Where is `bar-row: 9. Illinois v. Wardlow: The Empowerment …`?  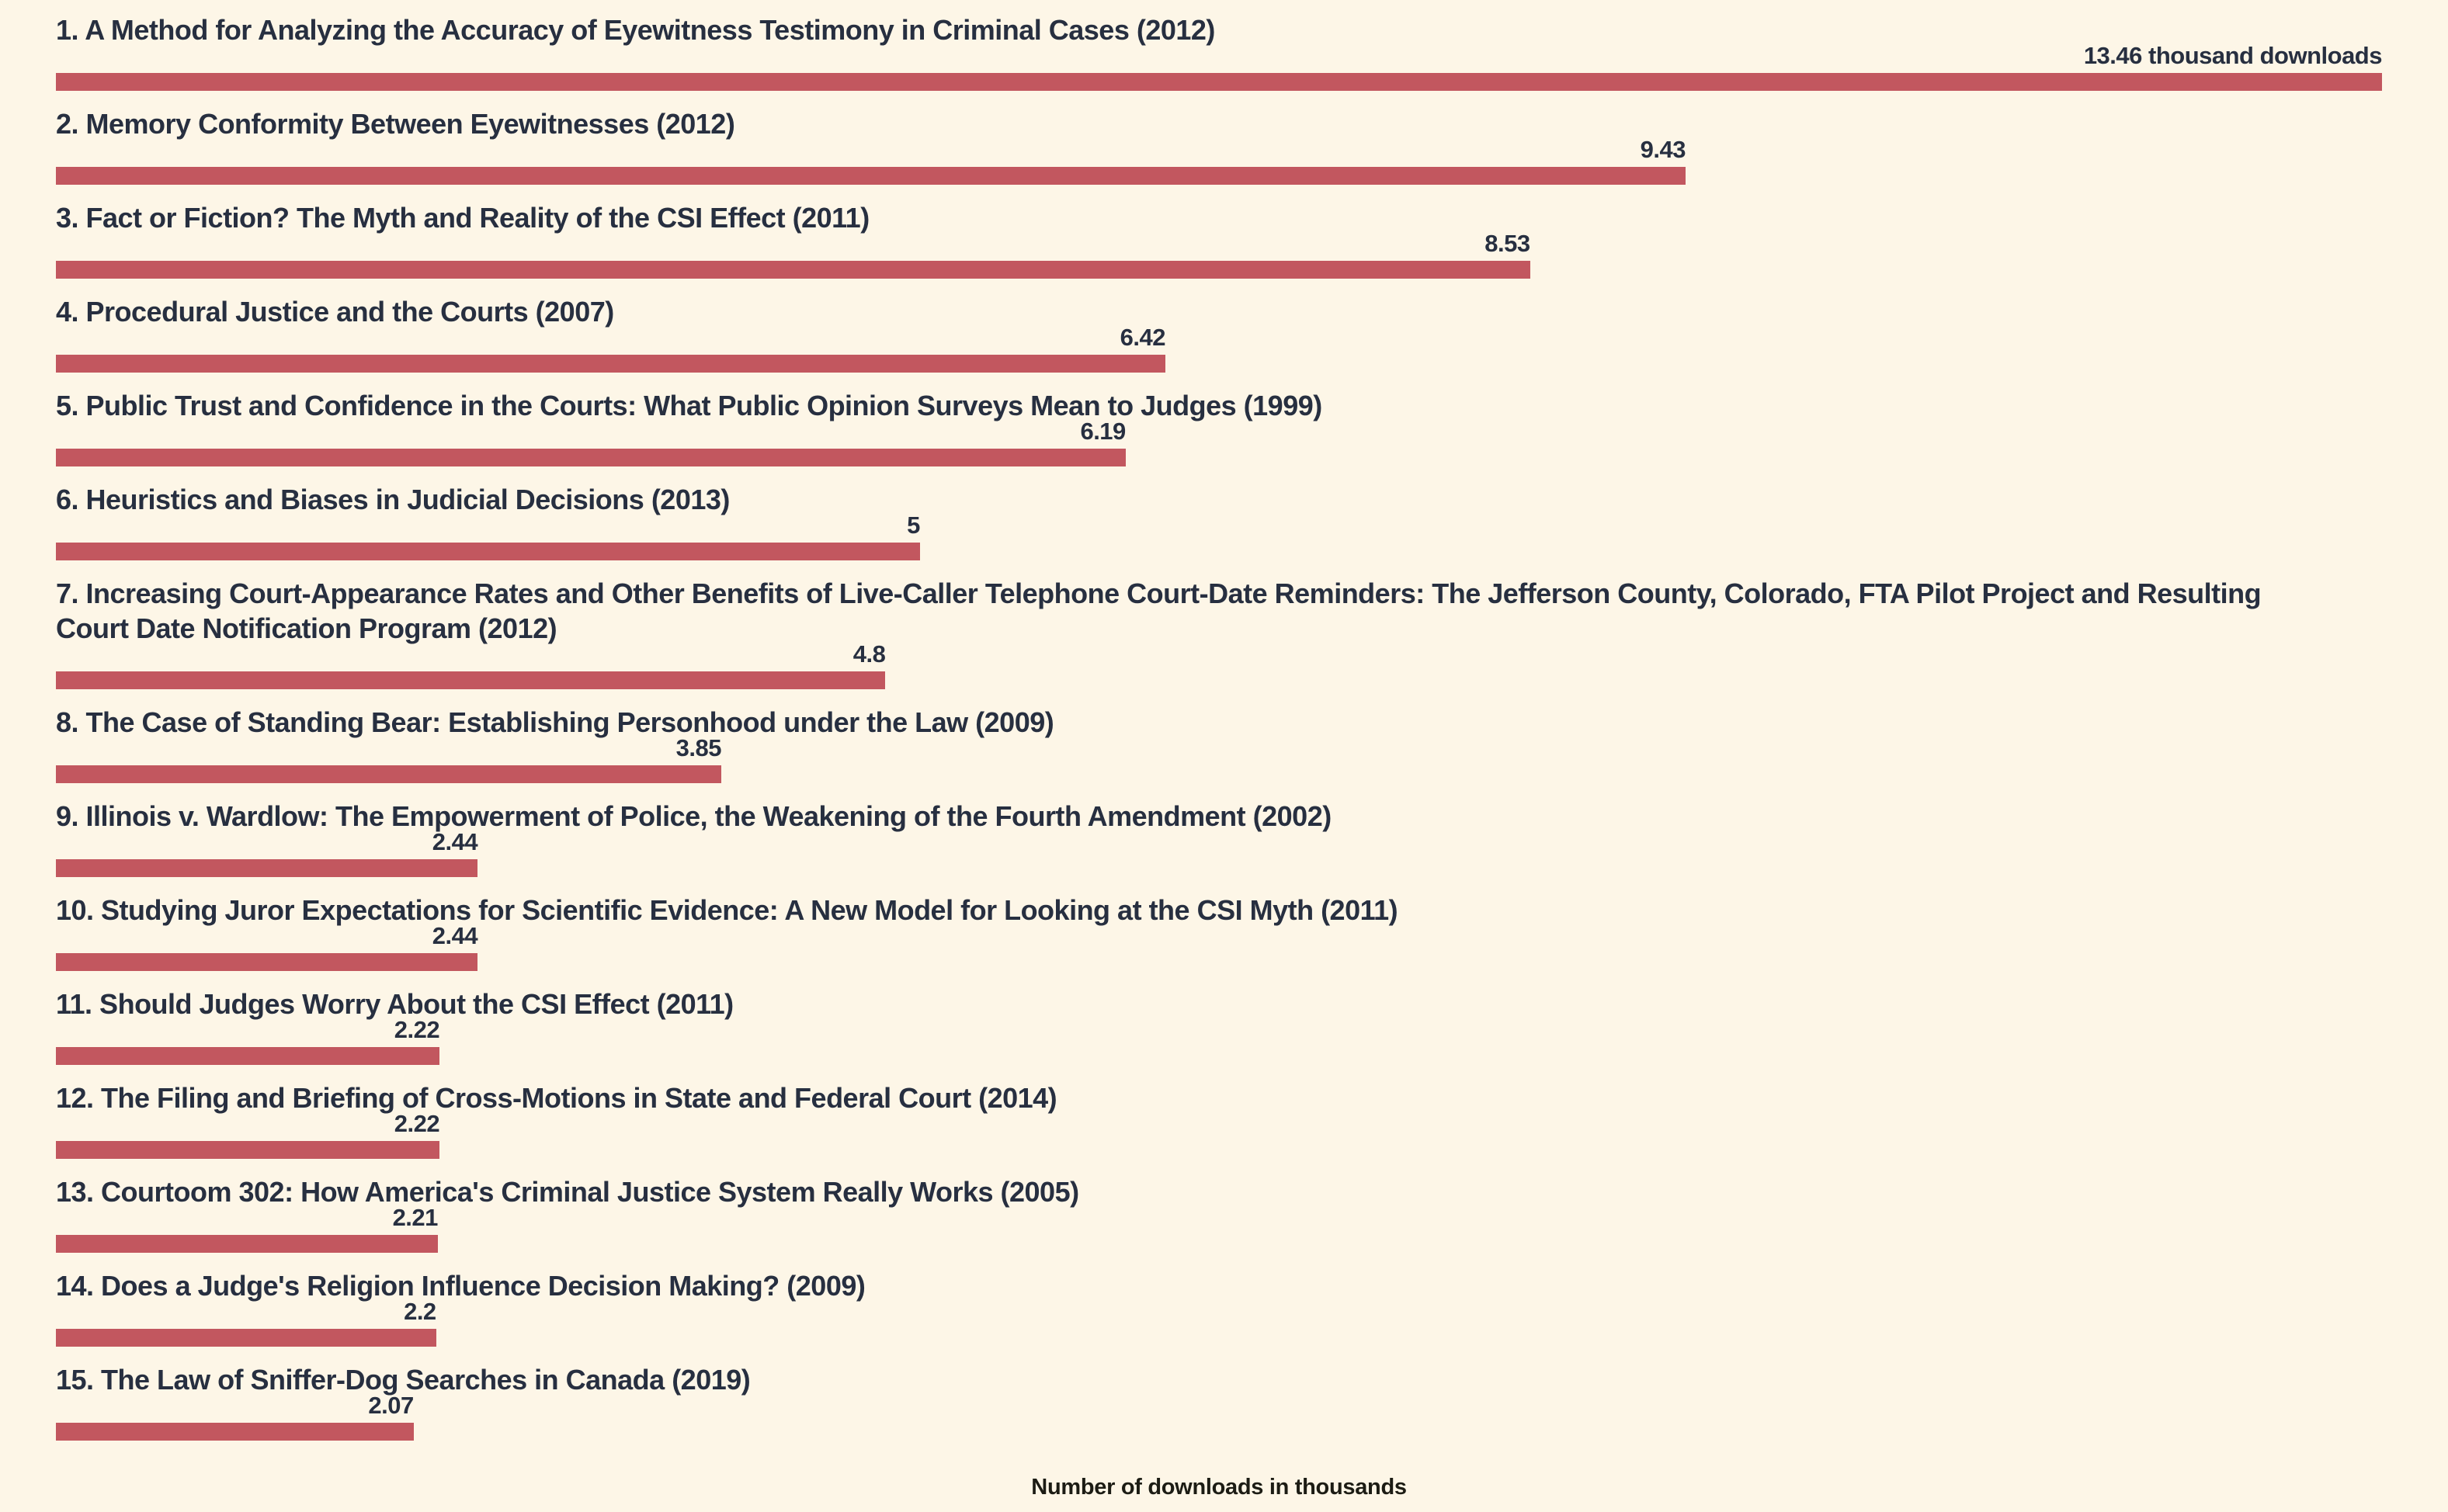
bar-row: 9. Illinois v. Wardlow: The Empowerment … is located at coordinates (1219, 838).